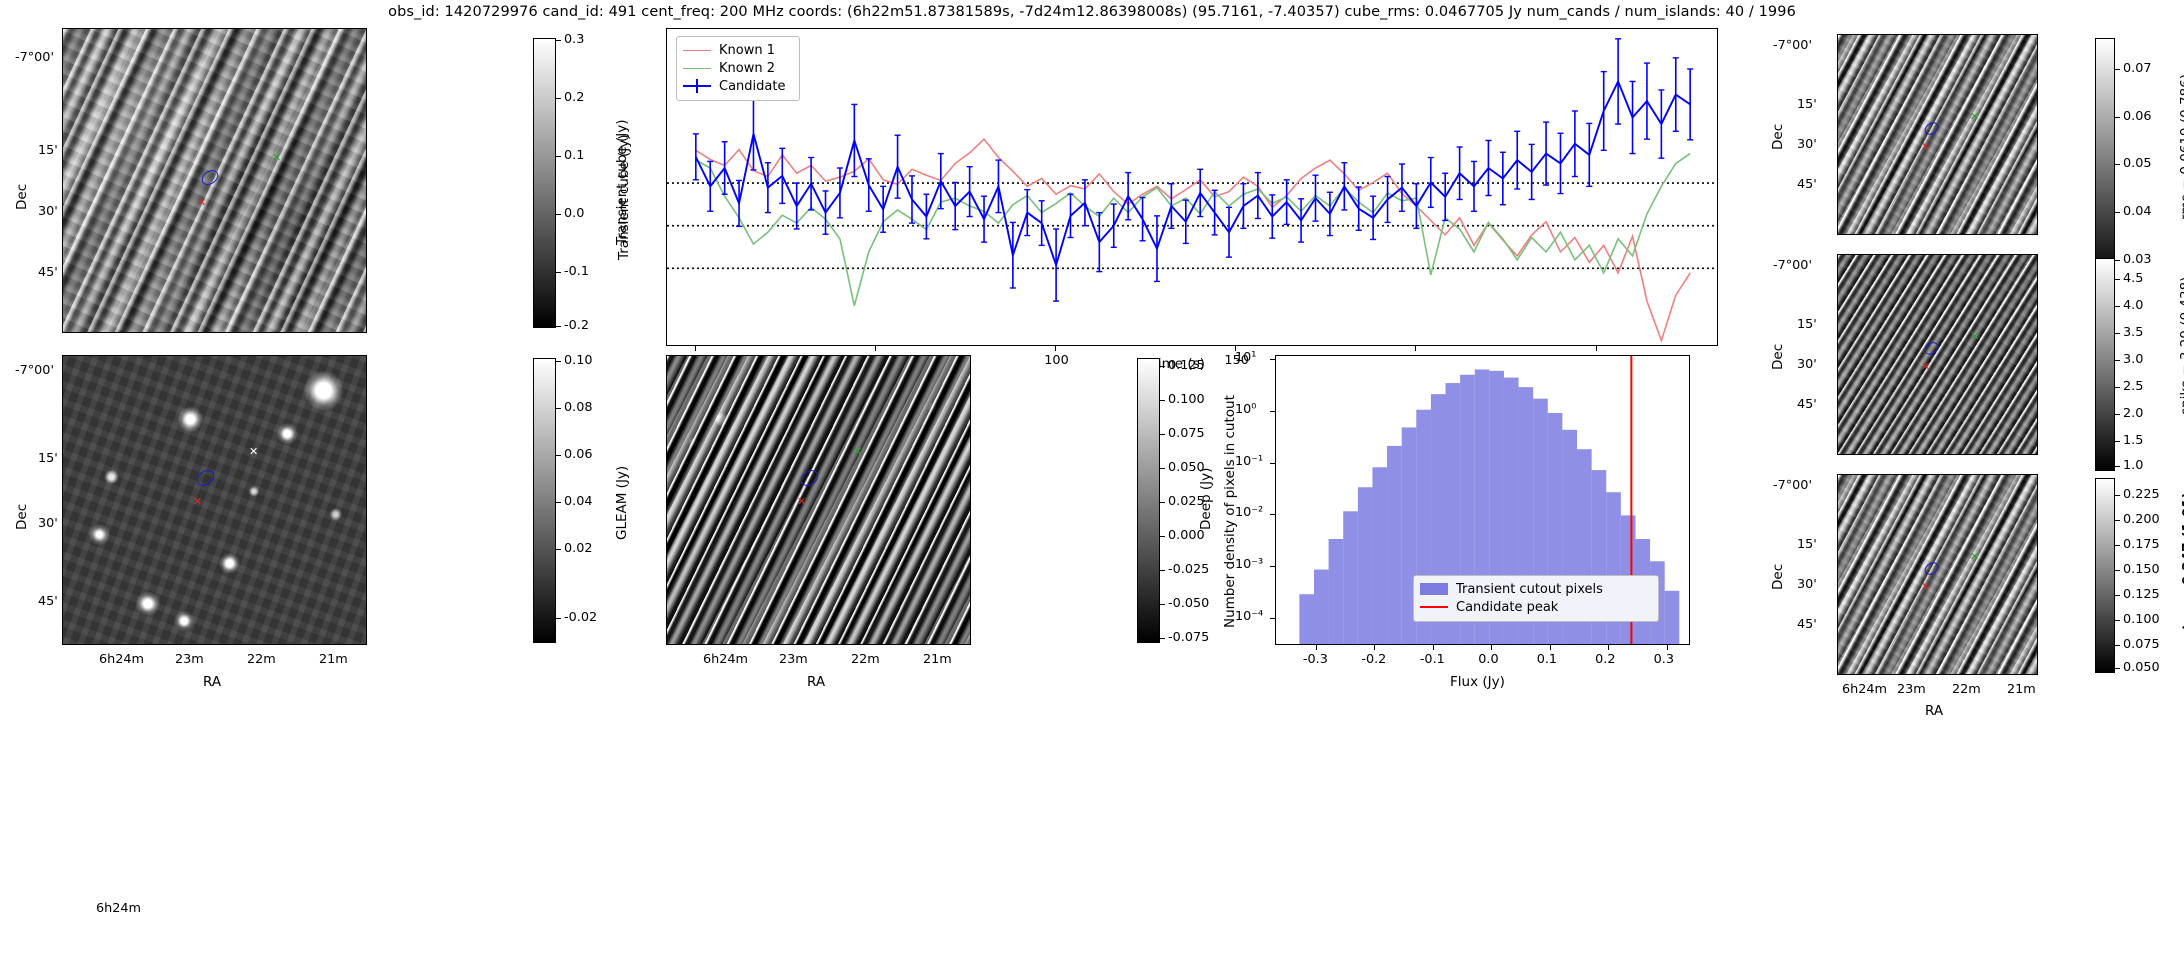  I want to click on cb-spike-tick-5: 2.0, so click(2133, 413).